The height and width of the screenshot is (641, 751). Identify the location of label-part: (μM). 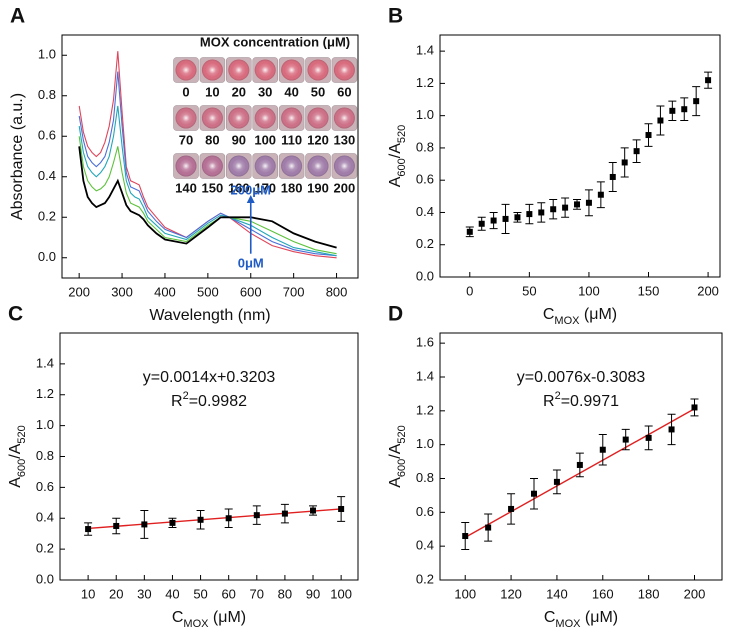
(598, 314).